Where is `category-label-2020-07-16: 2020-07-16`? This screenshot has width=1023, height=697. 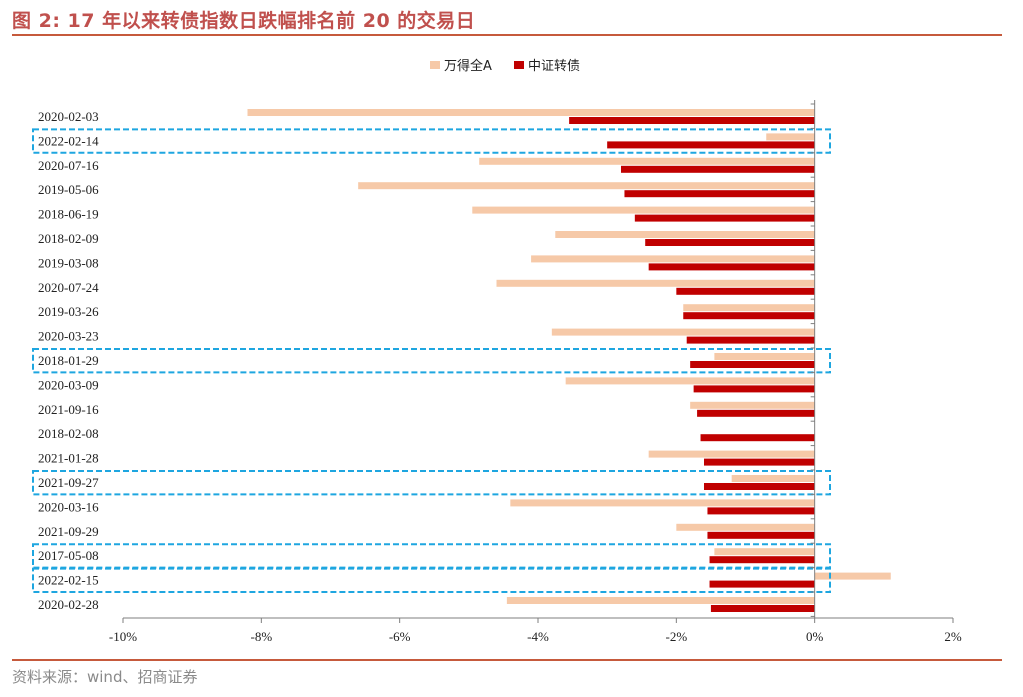
category-label-2020-07-16: 2020-07-16 is located at coordinates (68, 165).